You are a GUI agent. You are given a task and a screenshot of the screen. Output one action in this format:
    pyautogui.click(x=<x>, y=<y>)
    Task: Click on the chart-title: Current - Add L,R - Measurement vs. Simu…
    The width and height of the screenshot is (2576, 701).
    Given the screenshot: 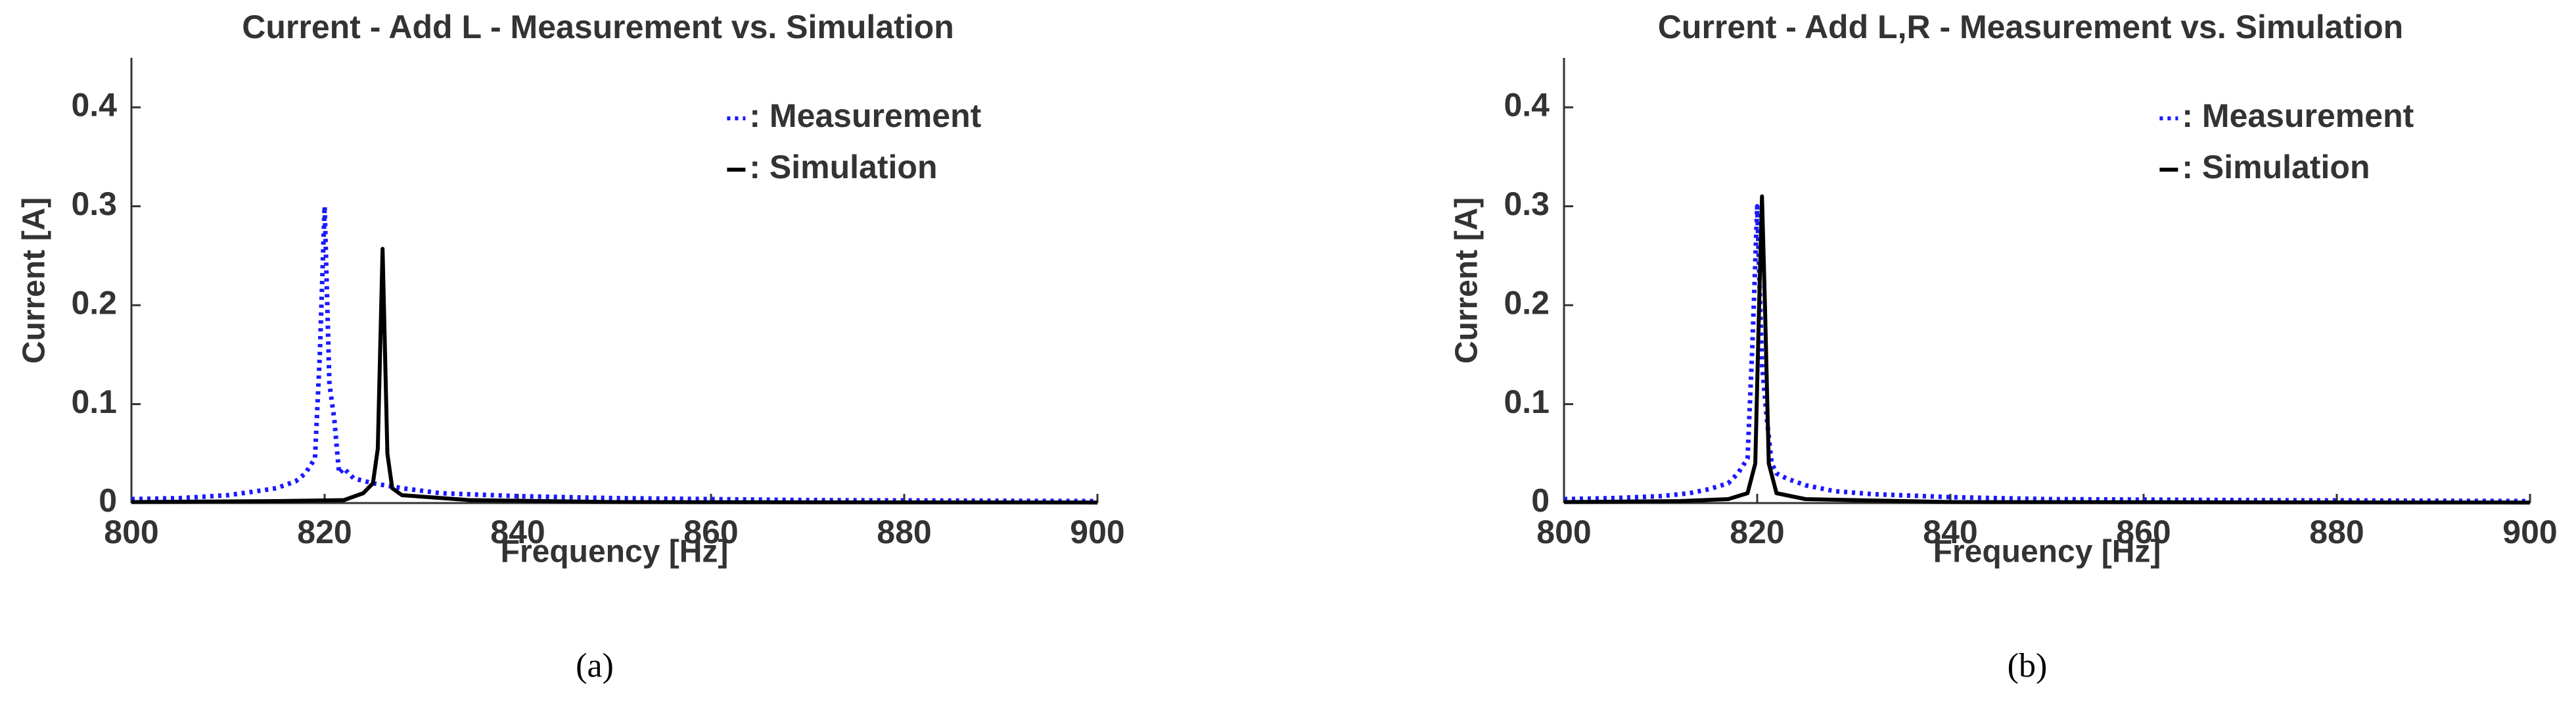 What is the action you would take?
    pyautogui.click(x=2031, y=27)
    